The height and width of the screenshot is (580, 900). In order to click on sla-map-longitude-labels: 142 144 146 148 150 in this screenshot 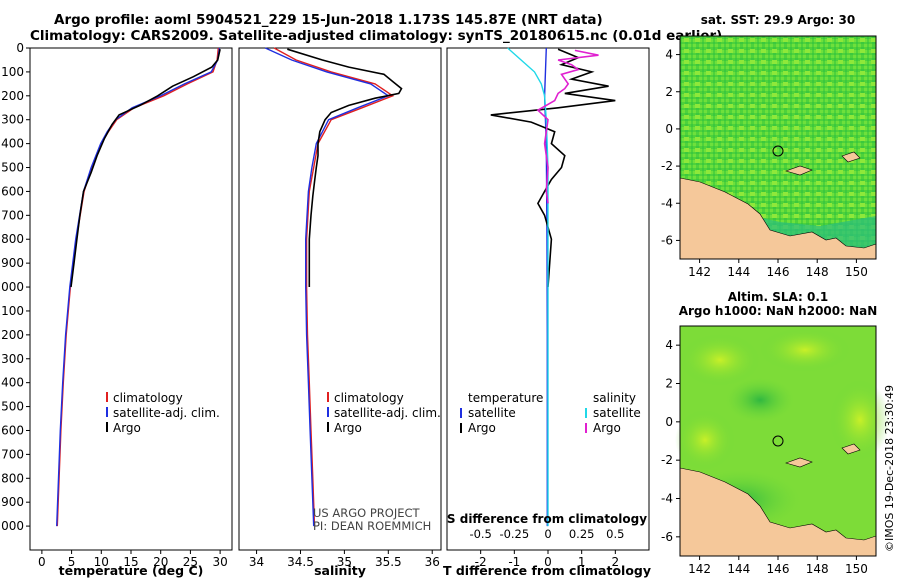, I will do `click(778, 566)`.